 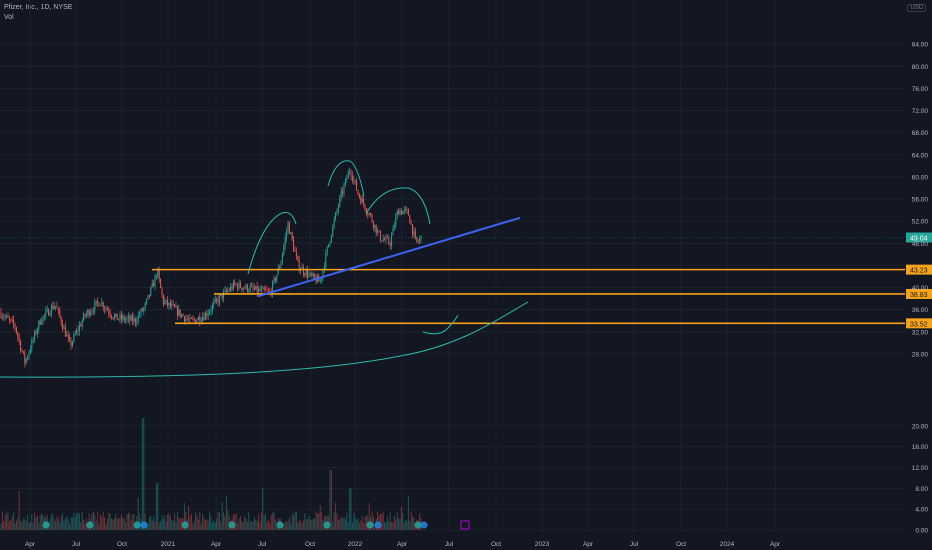 I want to click on volume-indicator-label: Vol, so click(x=9, y=17).